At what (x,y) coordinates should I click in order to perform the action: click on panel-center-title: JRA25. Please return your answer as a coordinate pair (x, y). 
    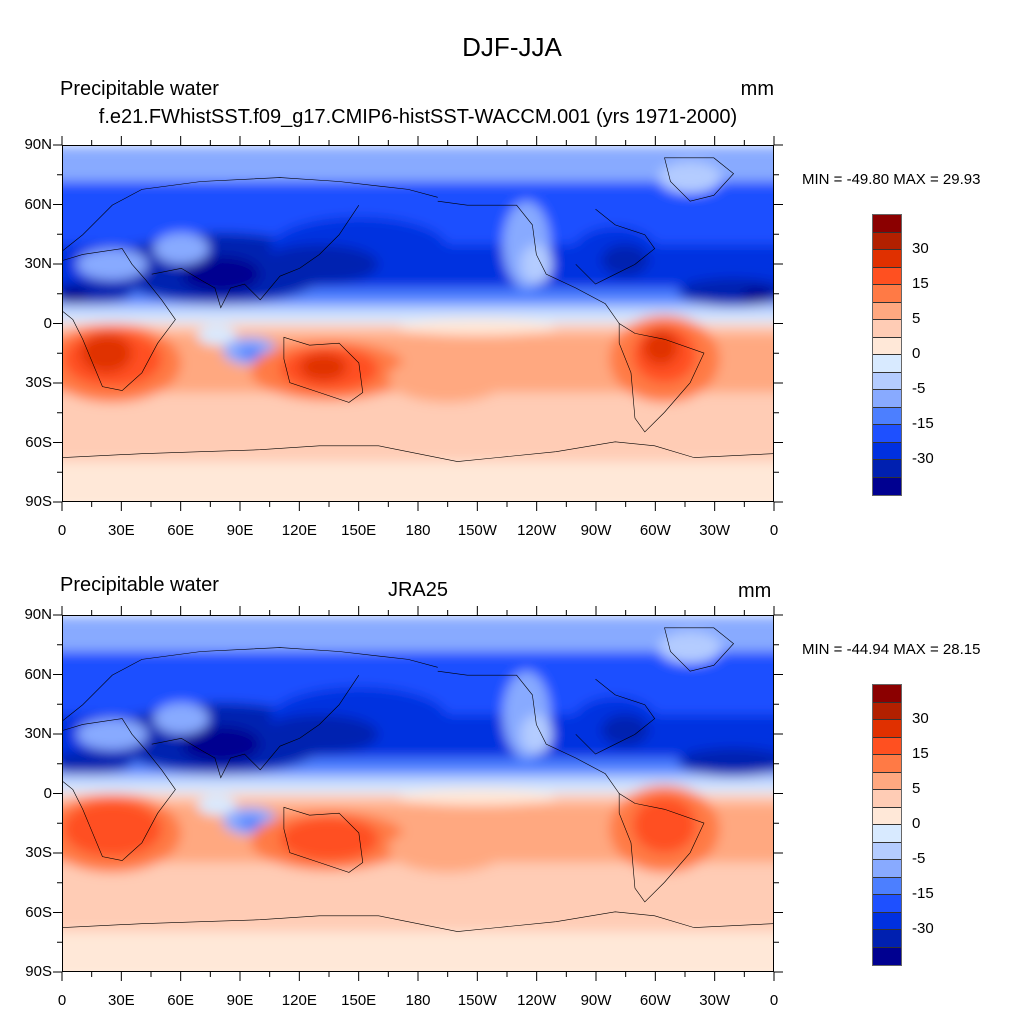
    Looking at the image, I should click on (418, 590).